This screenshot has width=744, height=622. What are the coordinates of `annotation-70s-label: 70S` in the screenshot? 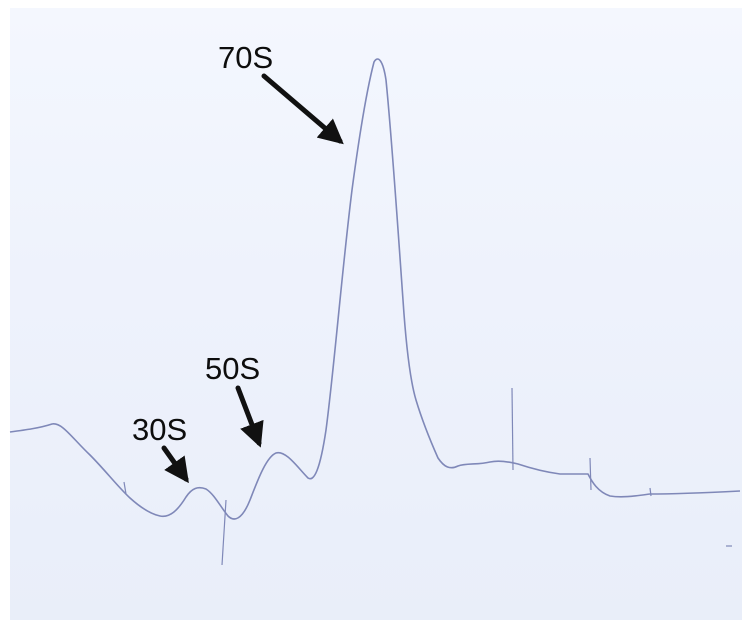 It's located at (245, 57).